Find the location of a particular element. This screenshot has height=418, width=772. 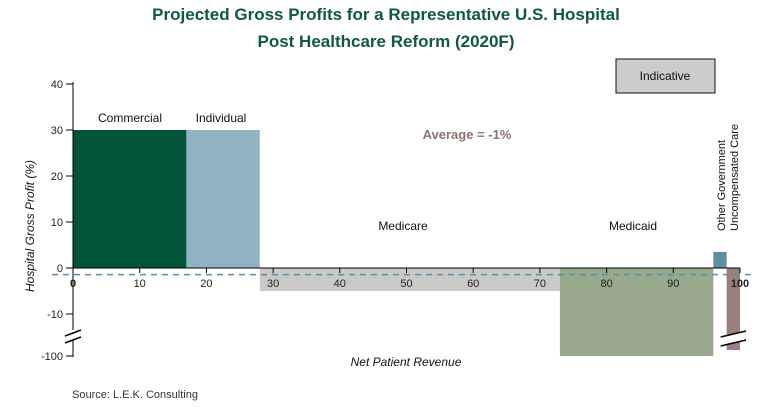

y-tick-label: 30 is located at coordinates (57, 131).